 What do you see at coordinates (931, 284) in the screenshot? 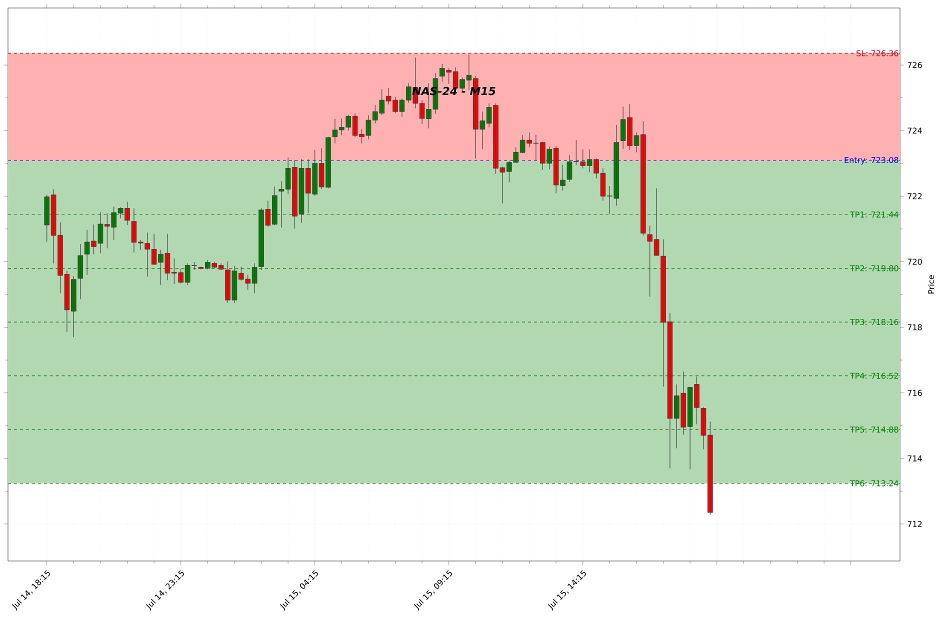
I see `y-axis-title: Price` at bounding box center [931, 284].